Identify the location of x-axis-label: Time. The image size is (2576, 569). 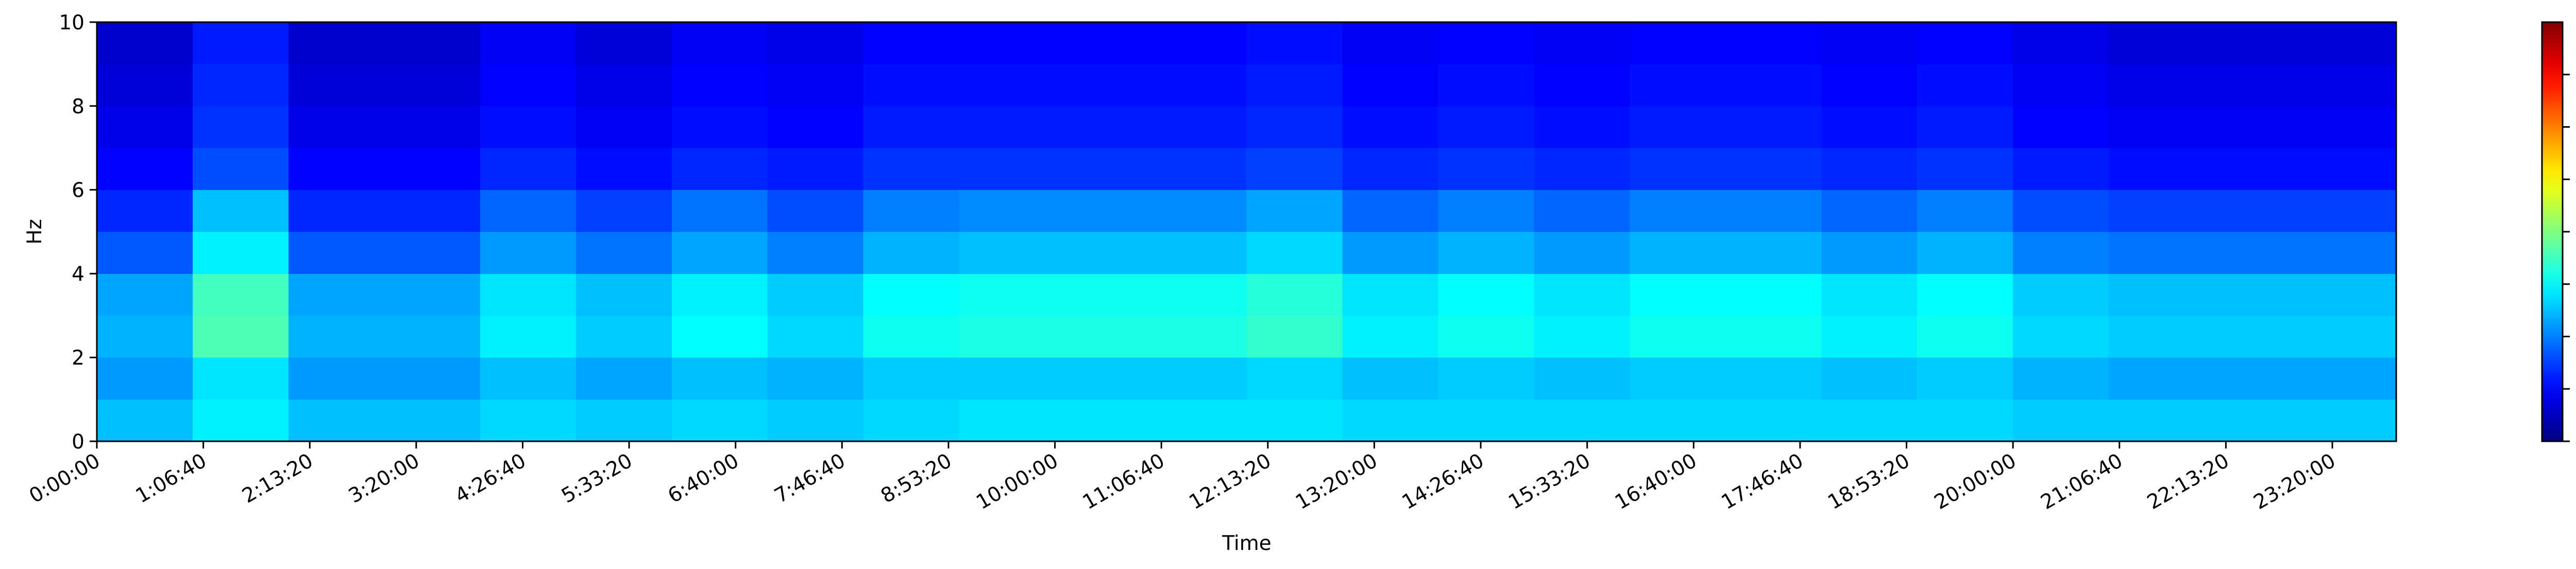
(1246, 543).